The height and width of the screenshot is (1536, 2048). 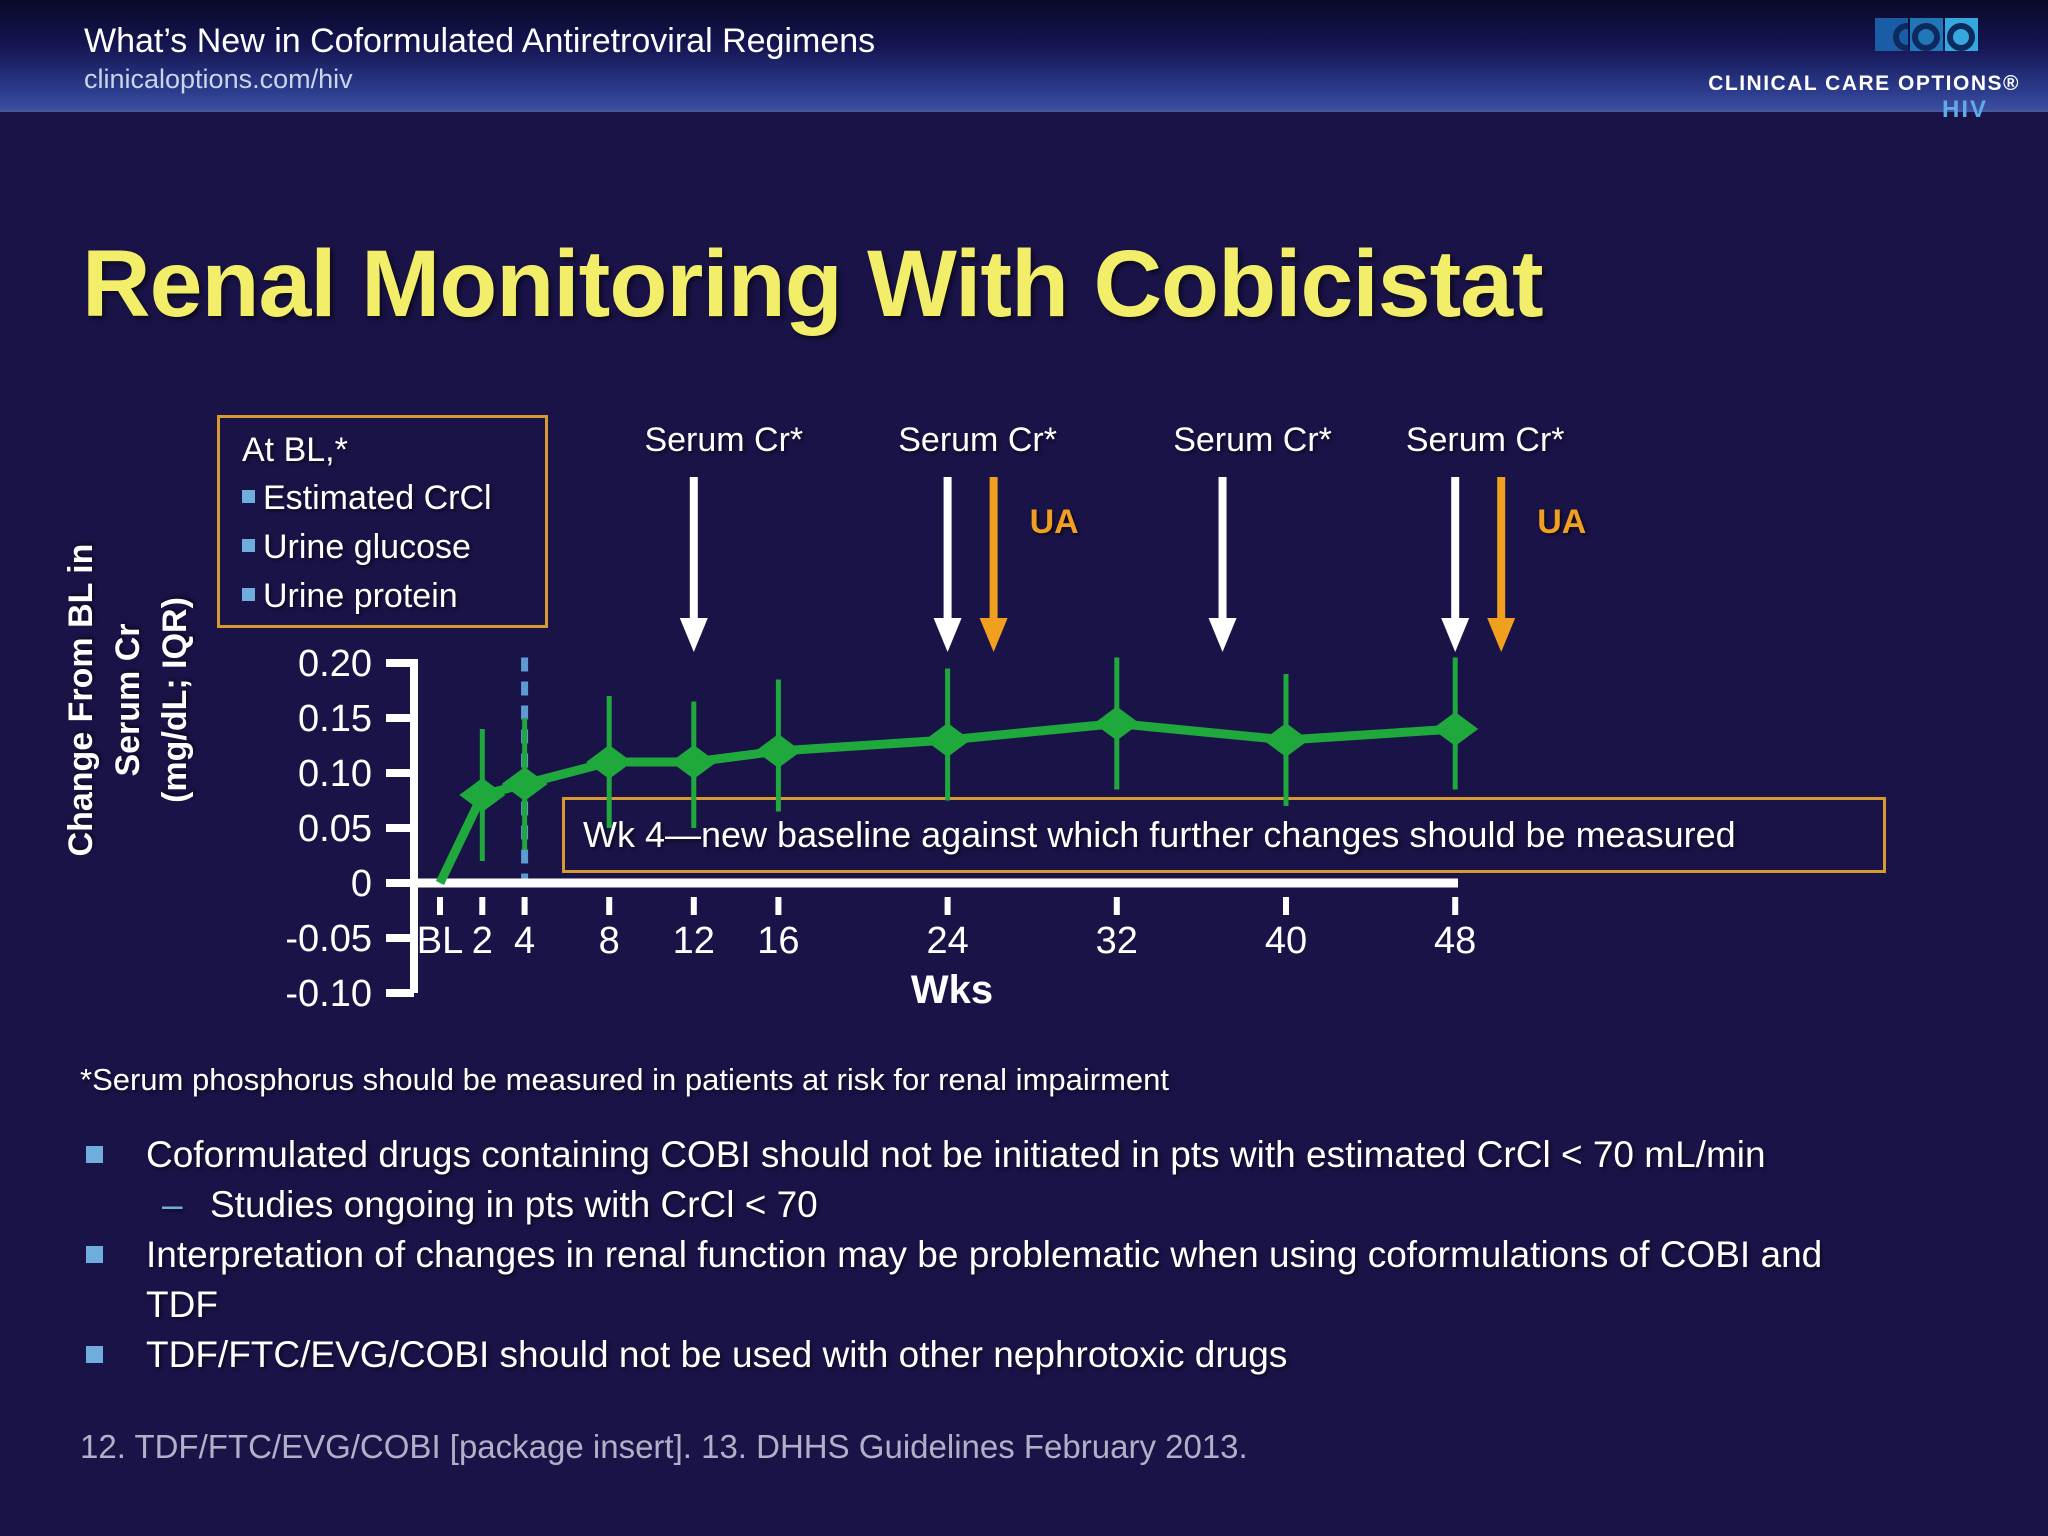 What do you see at coordinates (218, 79) in the screenshot?
I see `site-url: clinicaloptions.com/hiv` at bounding box center [218, 79].